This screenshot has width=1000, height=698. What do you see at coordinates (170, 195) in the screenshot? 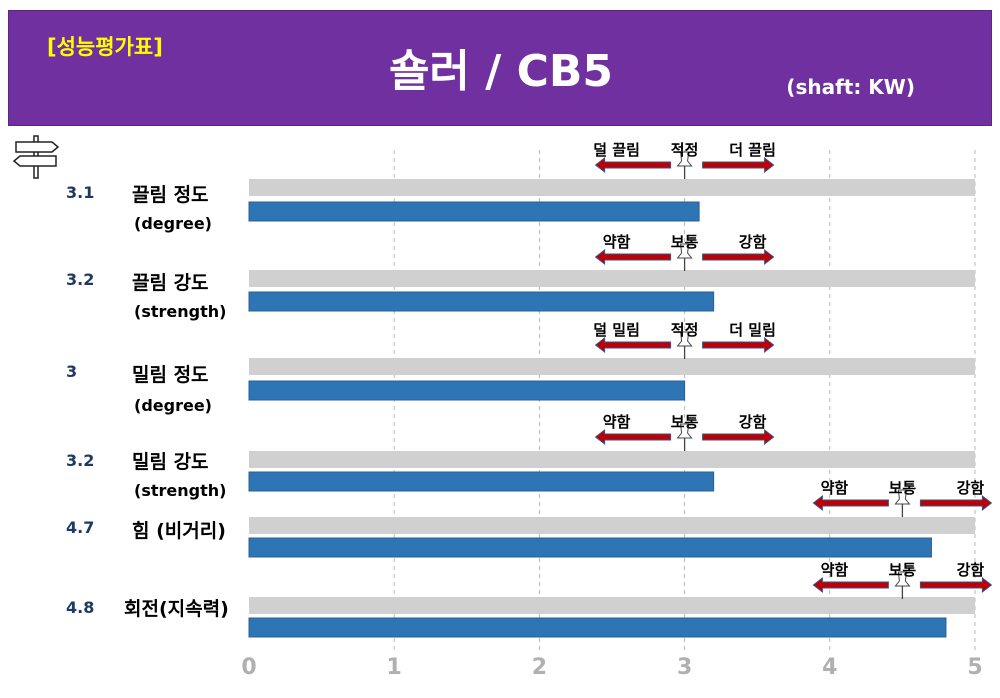
I see `row-label: 끌림 정도` at bounding box center [170, 195].